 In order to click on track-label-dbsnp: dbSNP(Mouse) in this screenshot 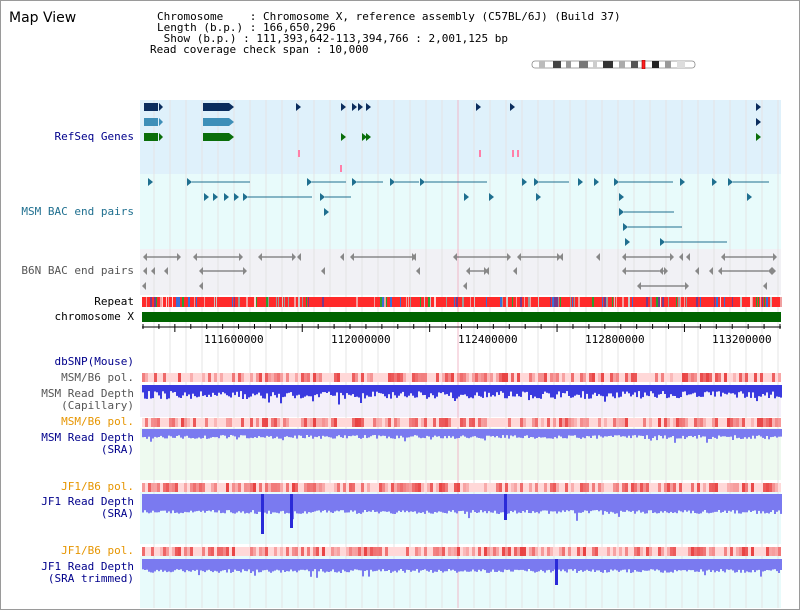, I will do `click(94, 361)`.